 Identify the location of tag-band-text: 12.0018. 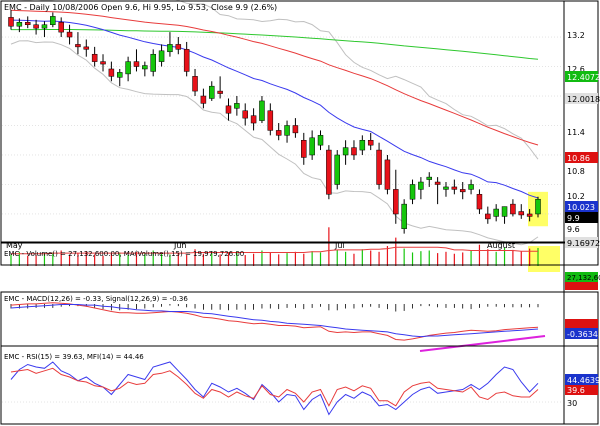
(583, 99).